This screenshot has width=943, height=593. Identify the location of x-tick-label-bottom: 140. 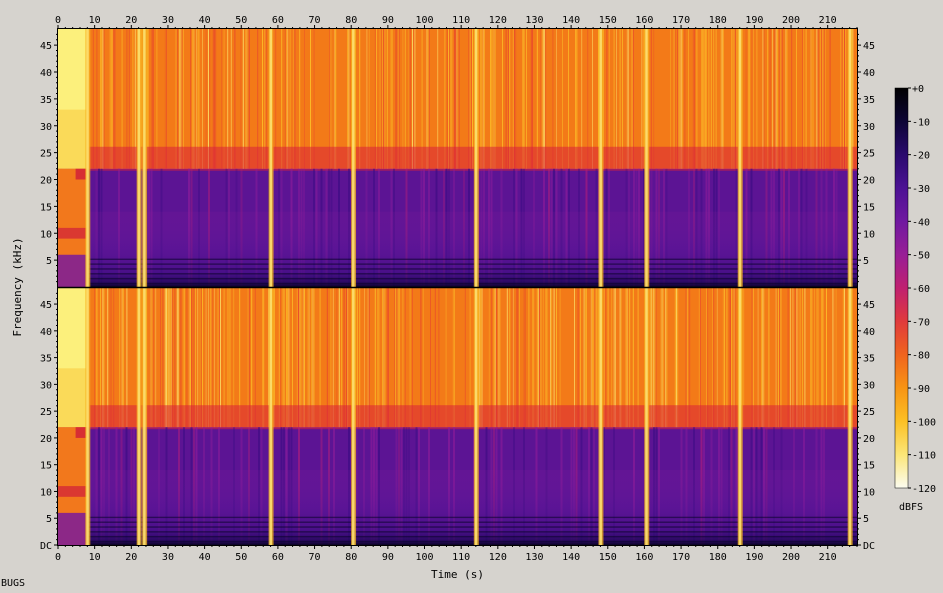
(571, 557).